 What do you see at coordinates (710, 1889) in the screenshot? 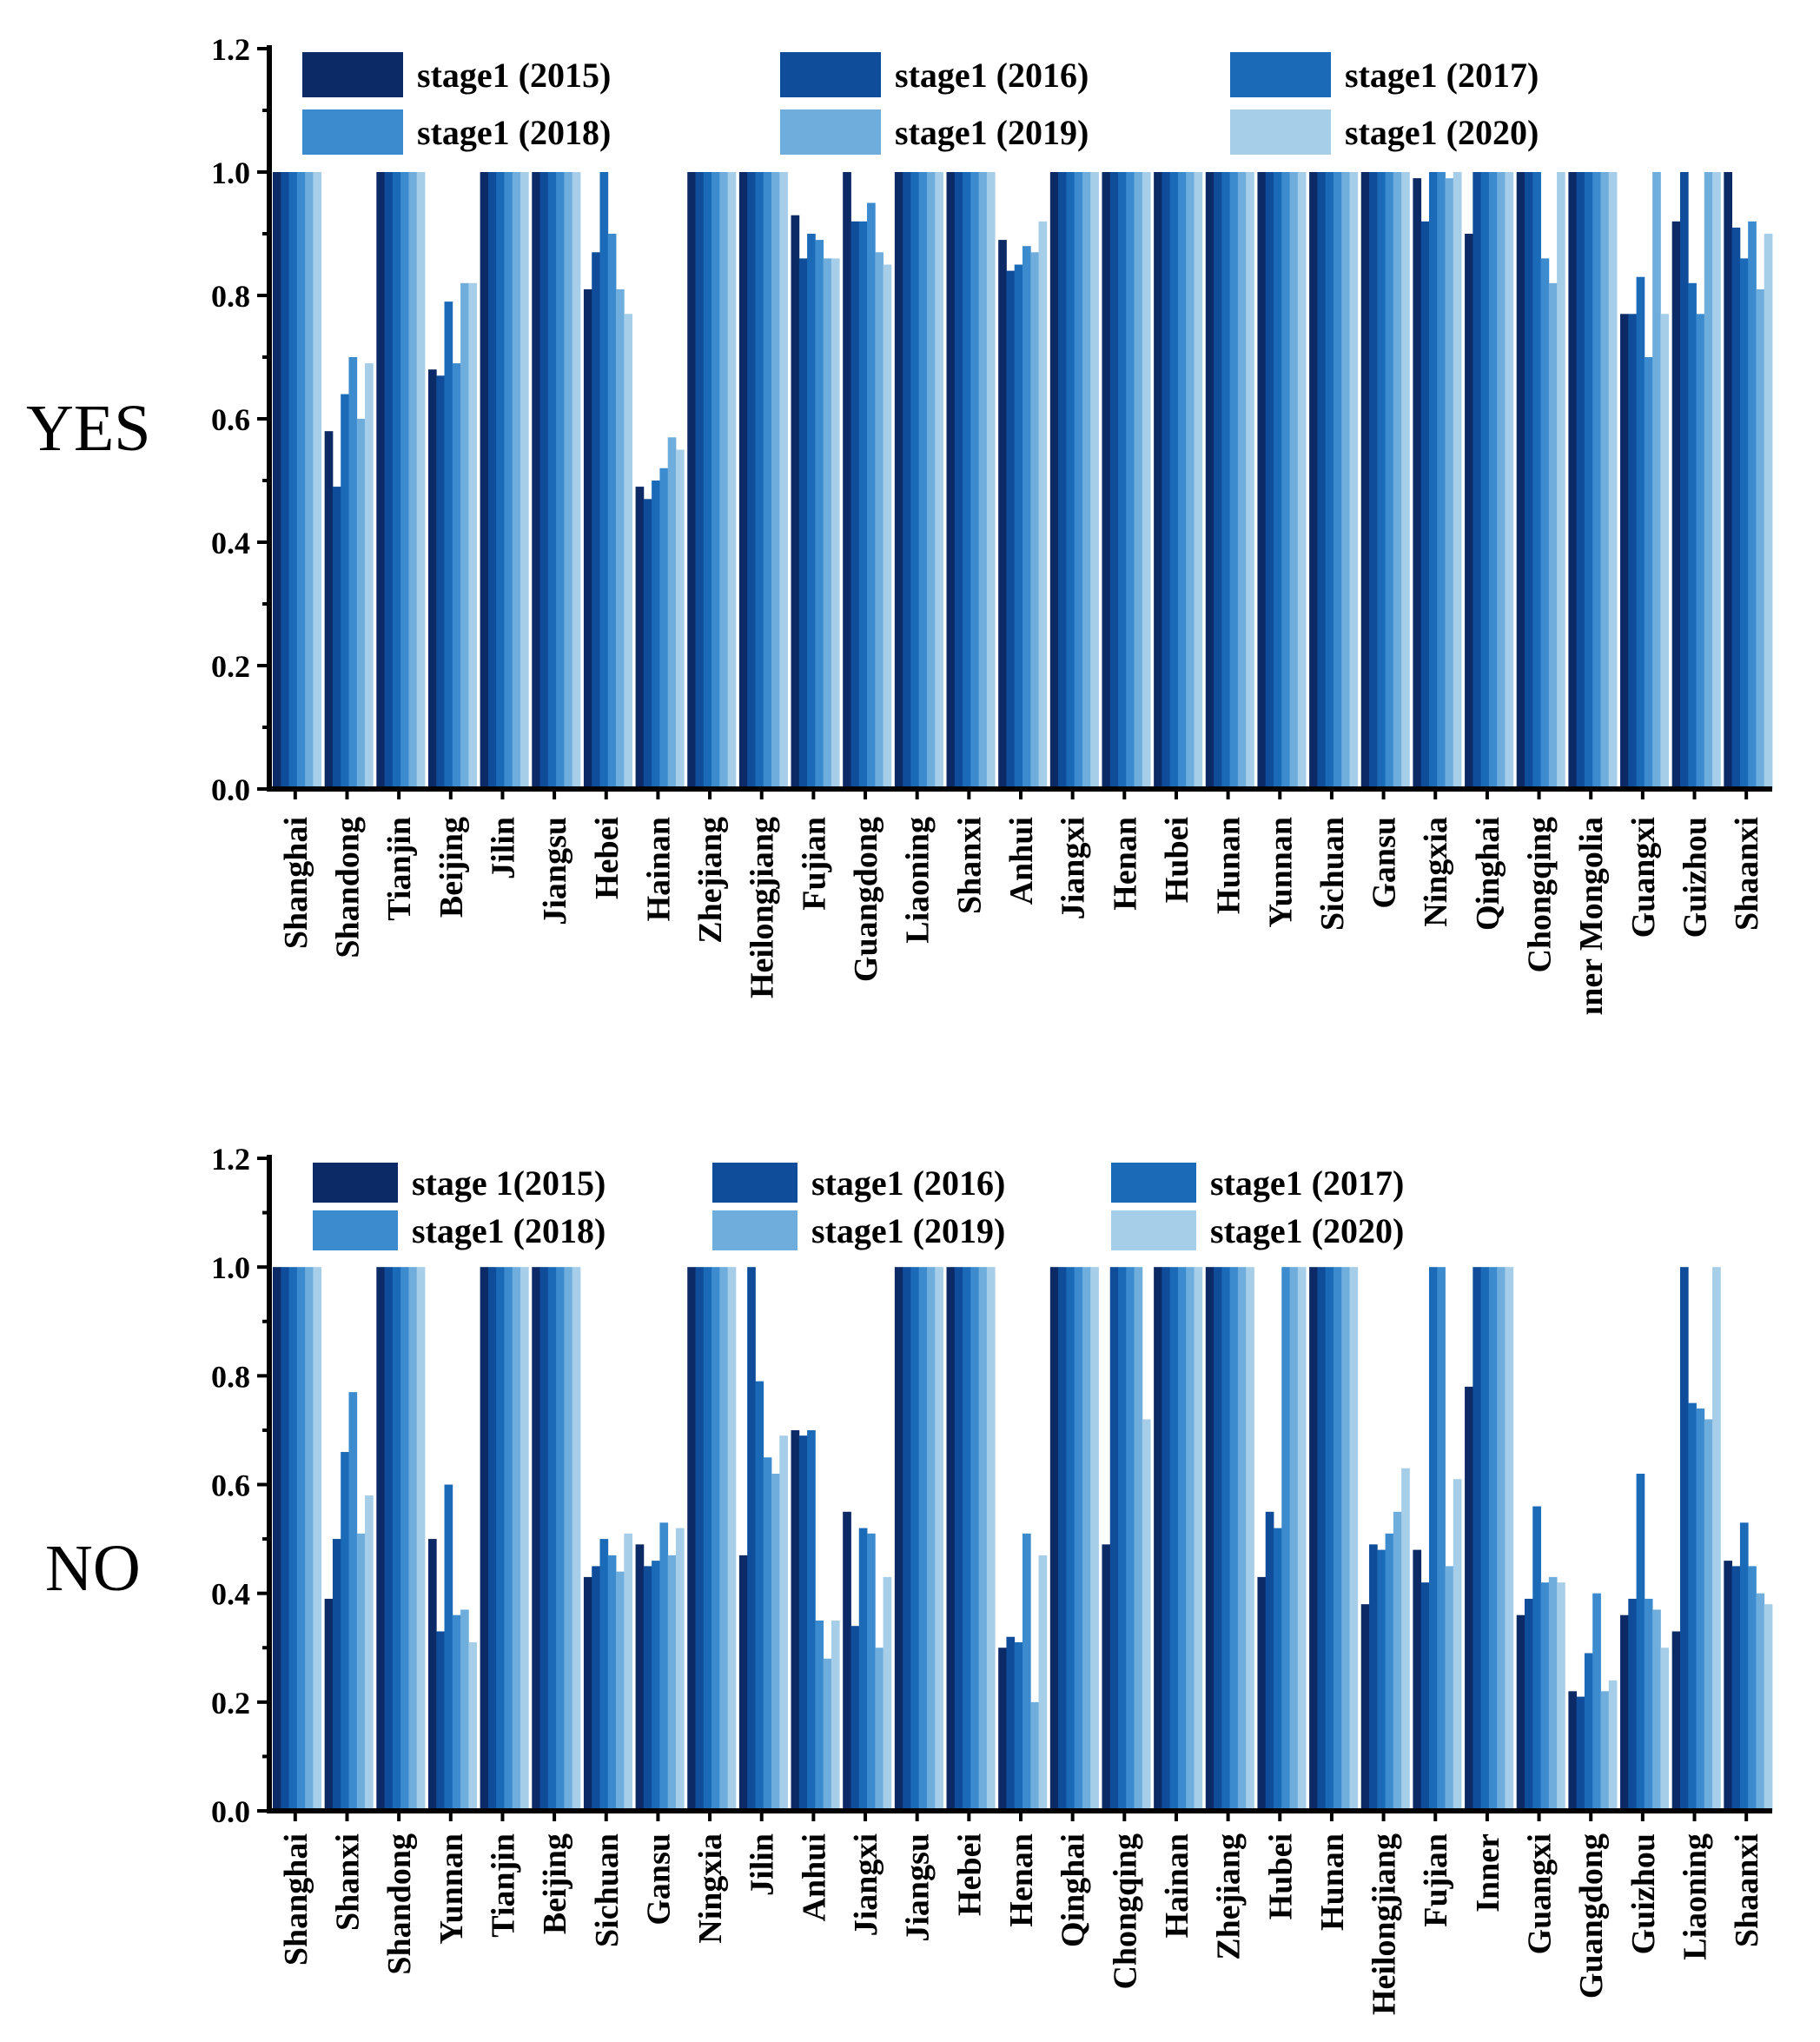
I see `x-tick-label: Ningxia` at bounding box center [710, 1889].